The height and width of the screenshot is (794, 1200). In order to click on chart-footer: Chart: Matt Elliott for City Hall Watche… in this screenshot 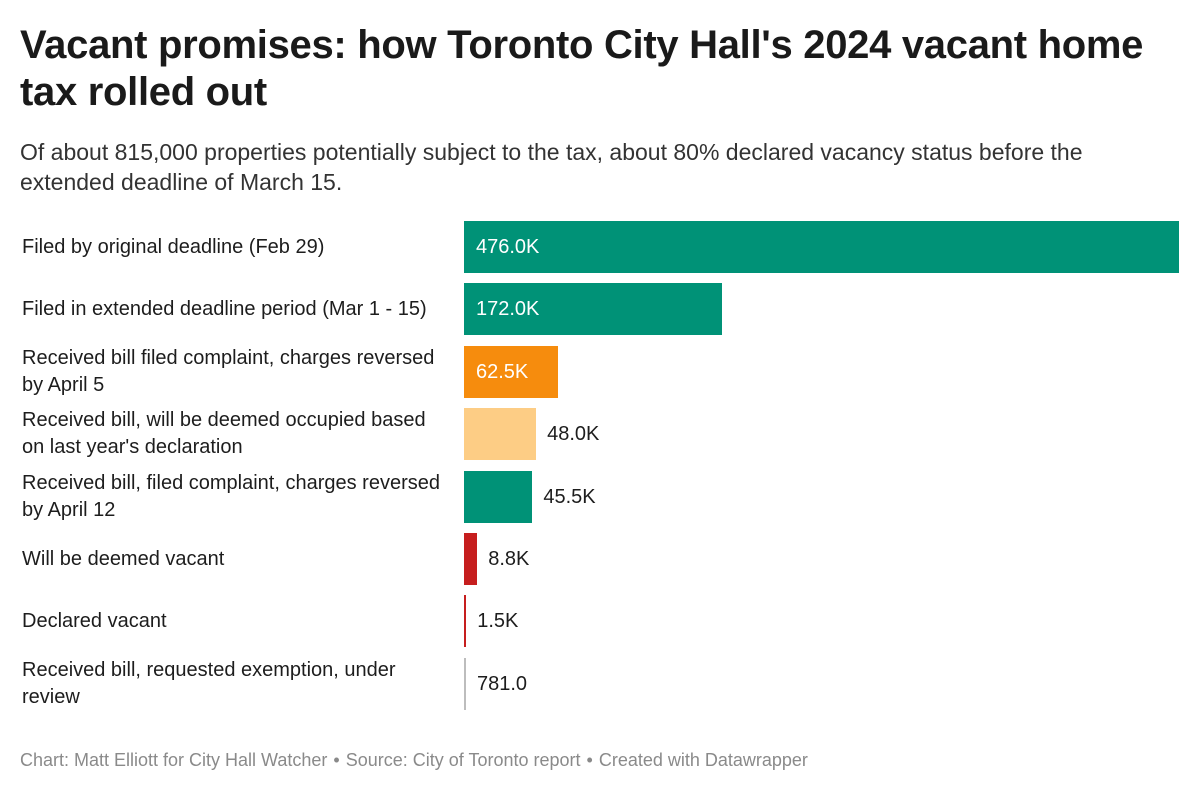, I will do `click(414, 760)`.